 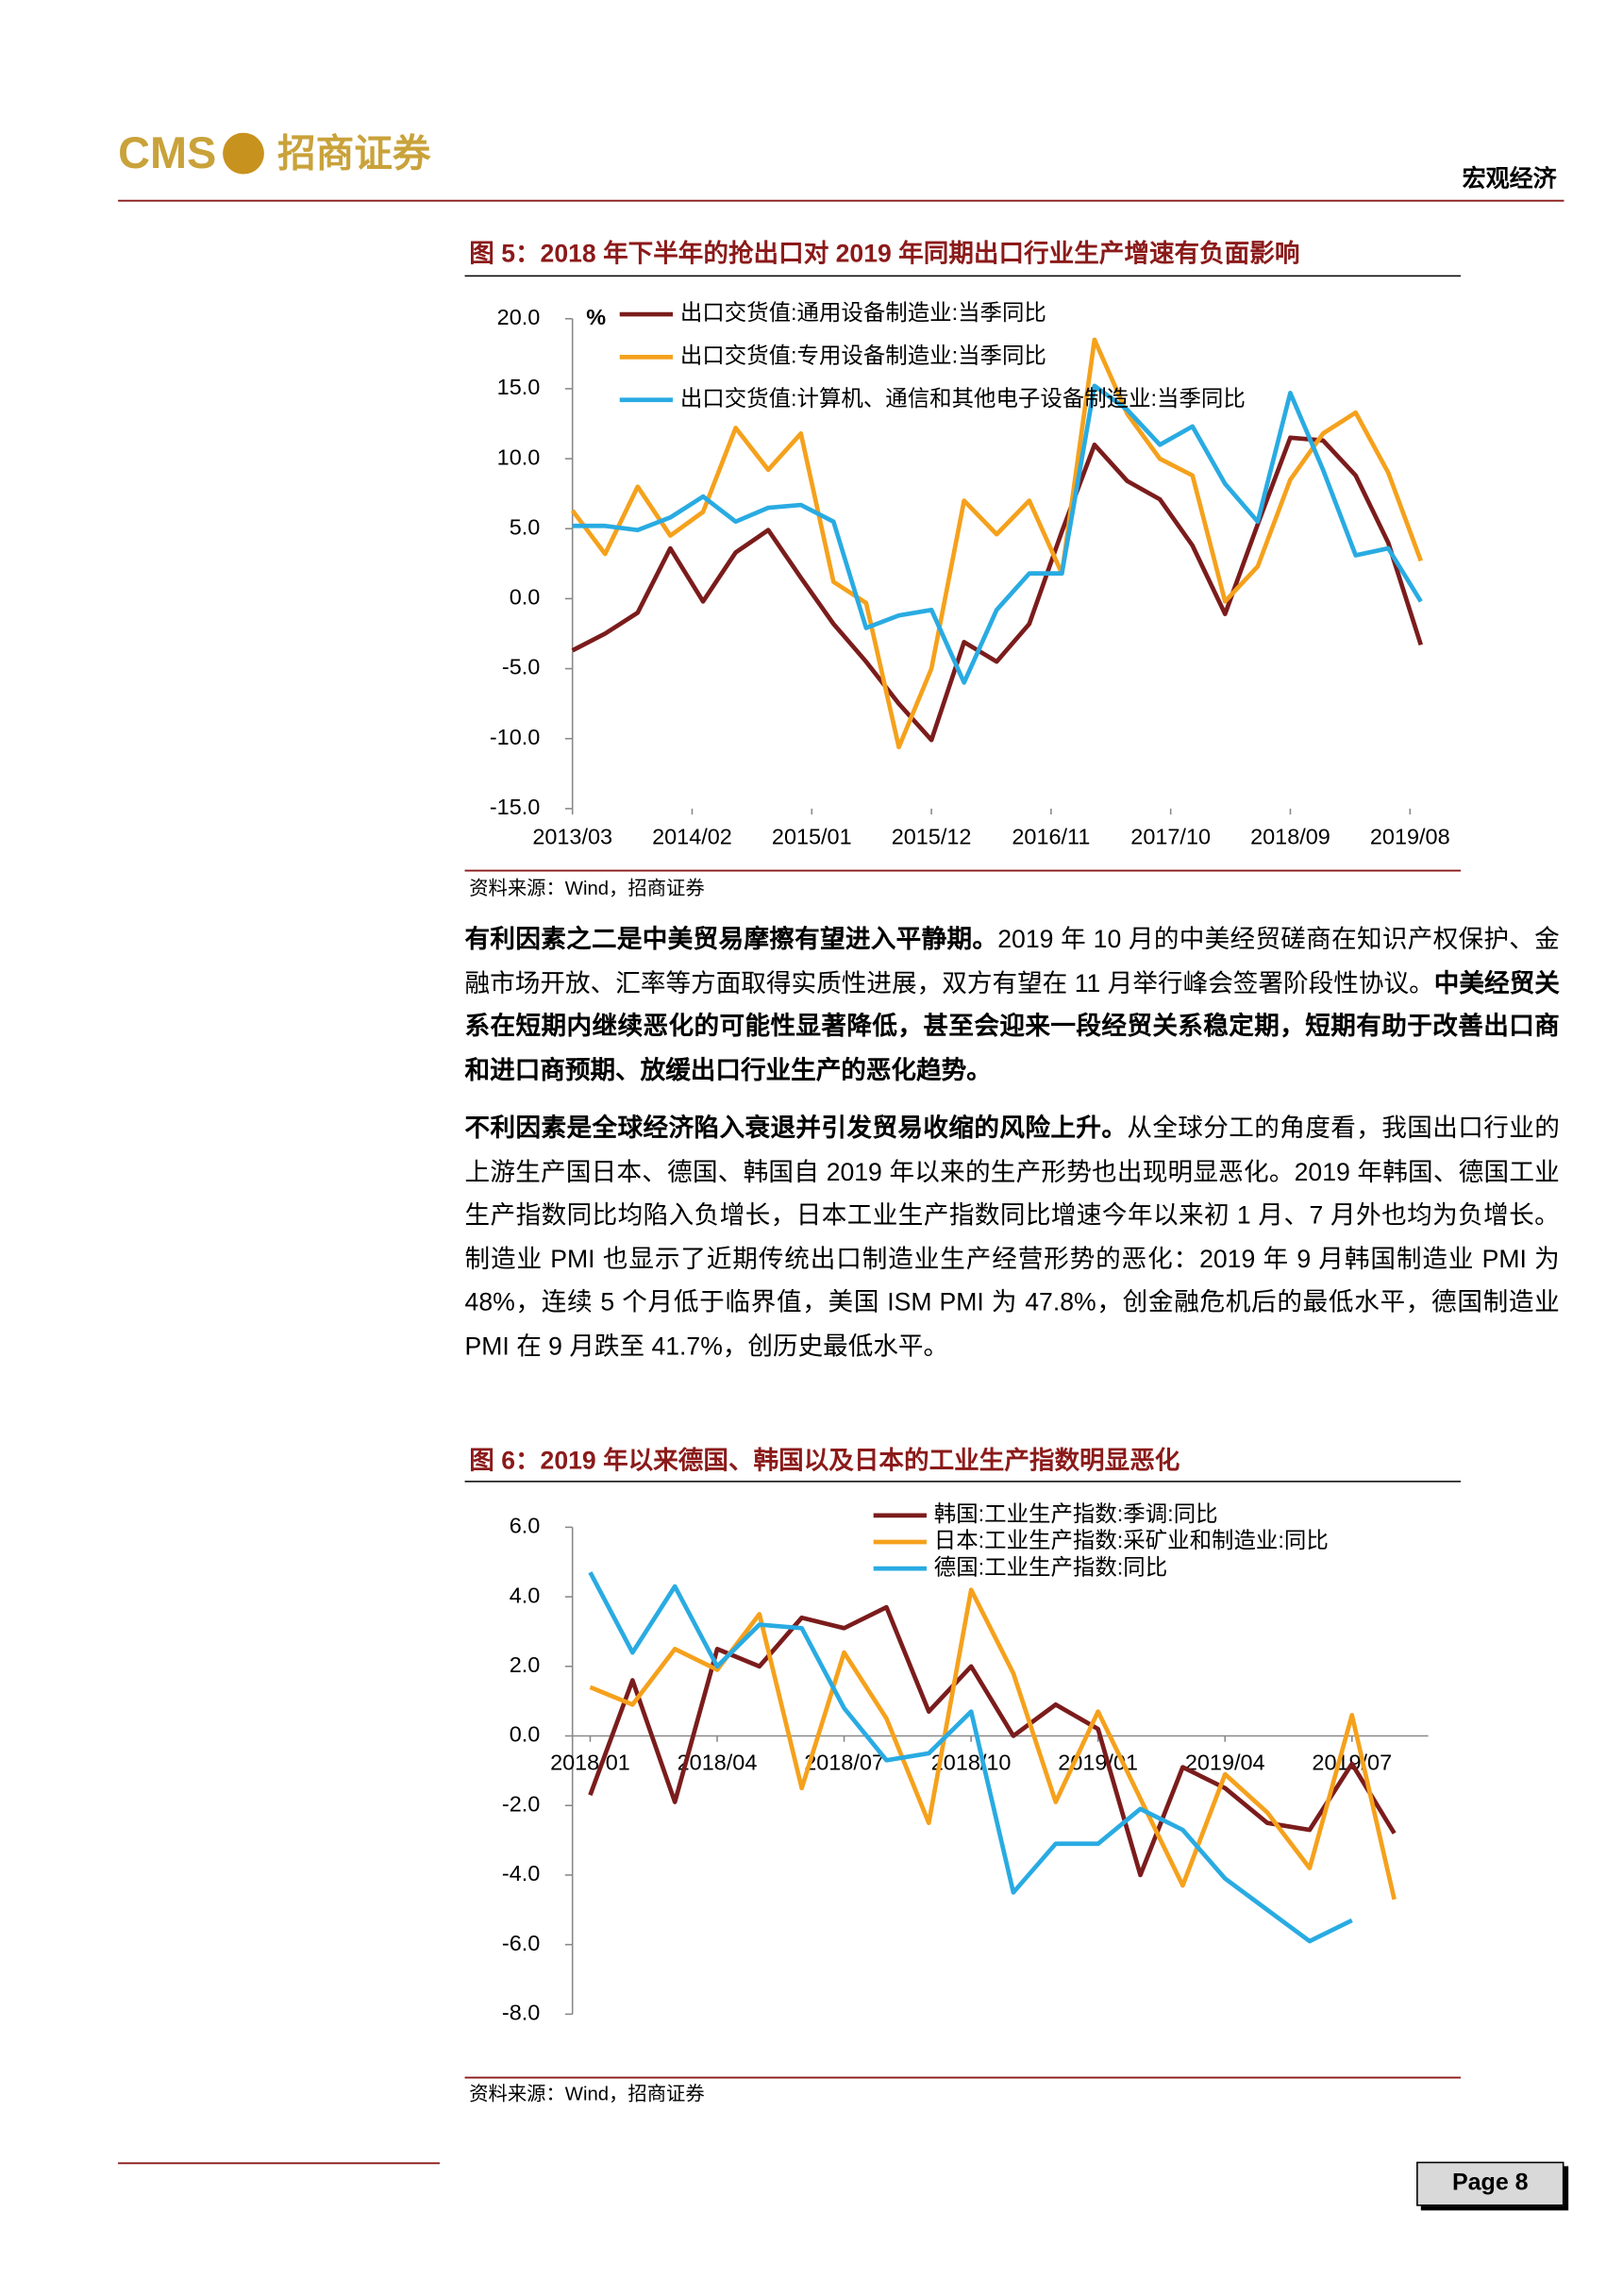 What do you see at coordinates (1131, 1540) in the screenshot?
I see `legend-label: 日本:工业生产指数:采矿业和制造业:同比` at bounding box center [1131, 1540].